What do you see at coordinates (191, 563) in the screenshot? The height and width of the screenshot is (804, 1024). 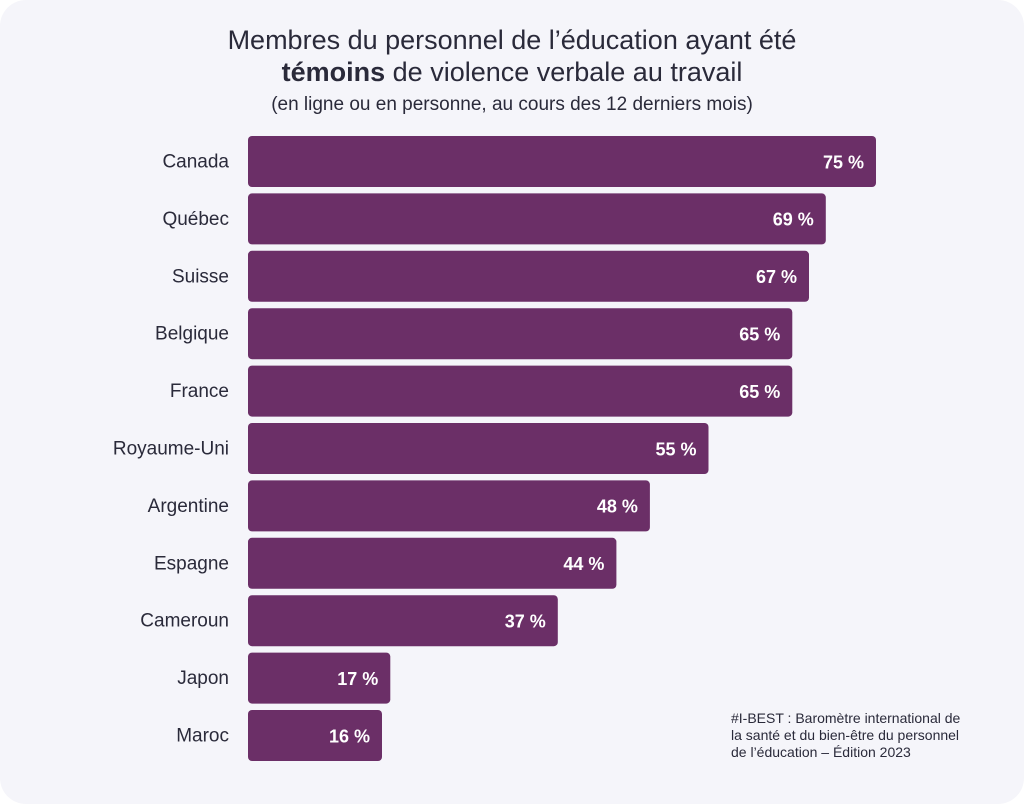 I see `category-label: Espagne` at bounding box center [191, 563].